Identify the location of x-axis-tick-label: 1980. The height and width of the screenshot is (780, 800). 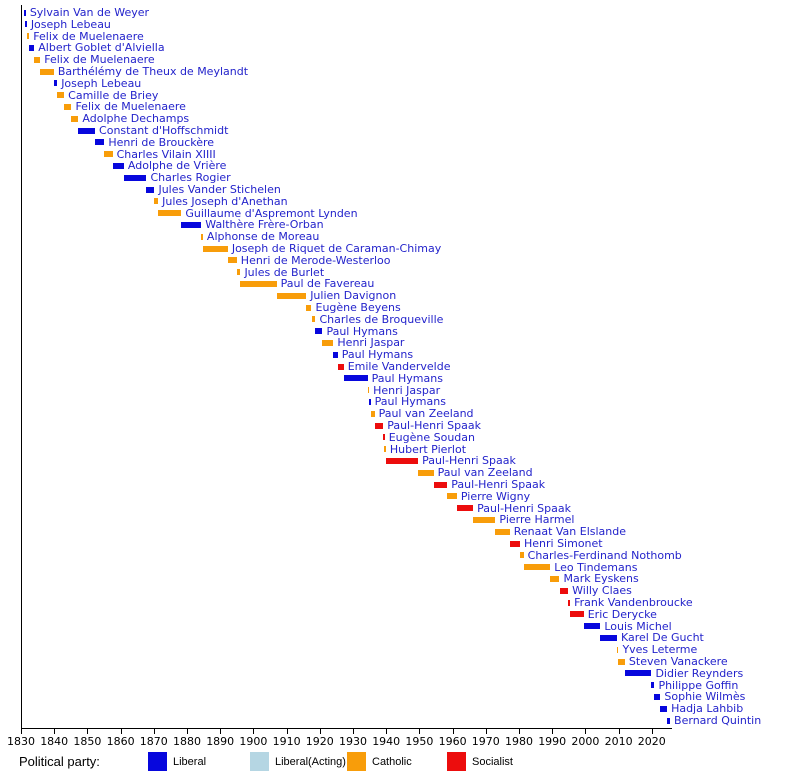
(519, 741).